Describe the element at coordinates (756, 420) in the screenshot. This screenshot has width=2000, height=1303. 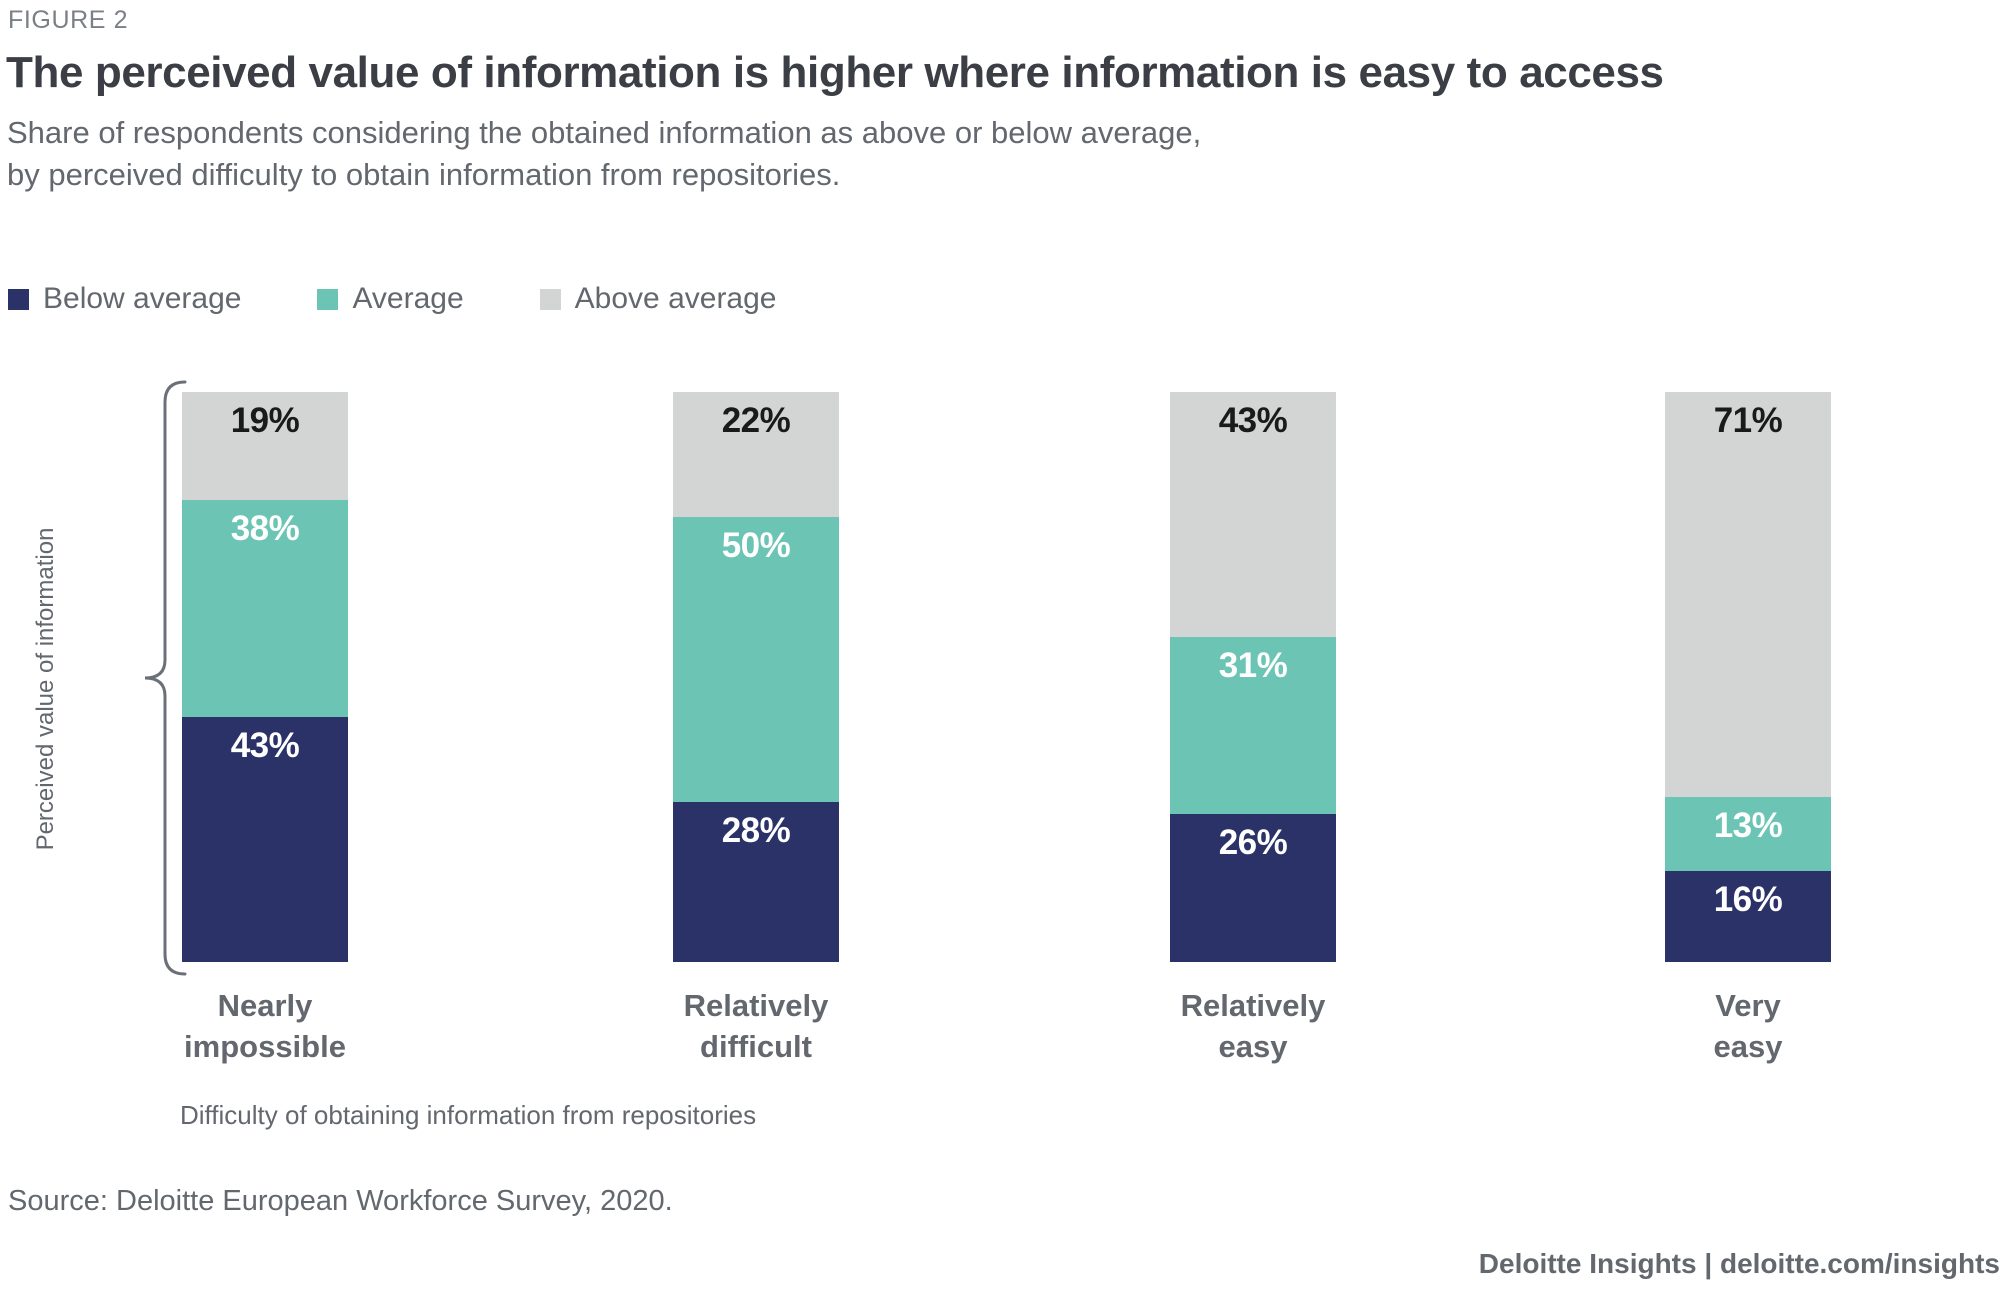
I see `bar-segment-value: 22%` at that location.